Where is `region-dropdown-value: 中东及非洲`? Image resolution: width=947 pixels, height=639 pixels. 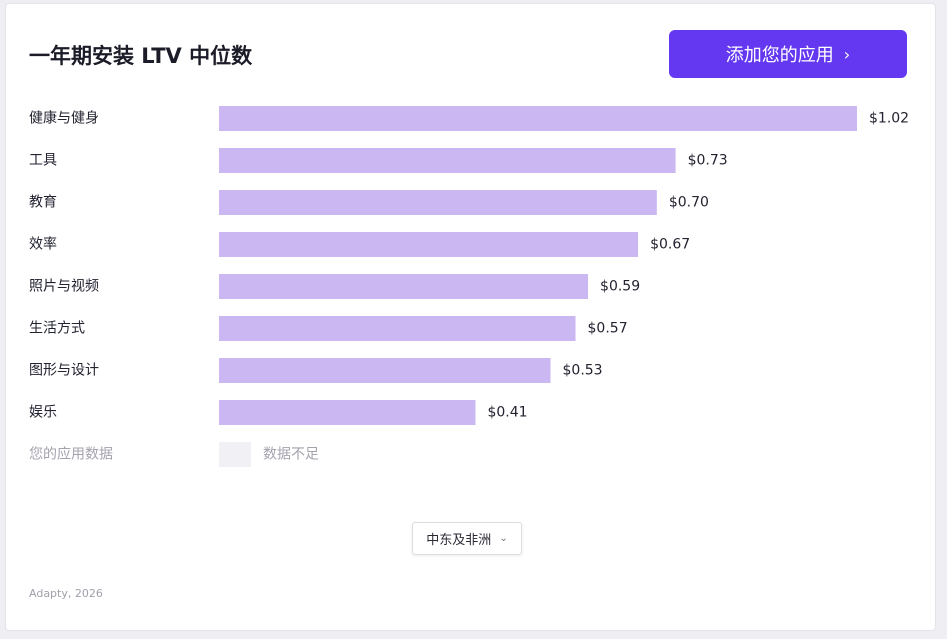
region-dropdown-value: 中东及非洲 is located at coordinates (459, 540).